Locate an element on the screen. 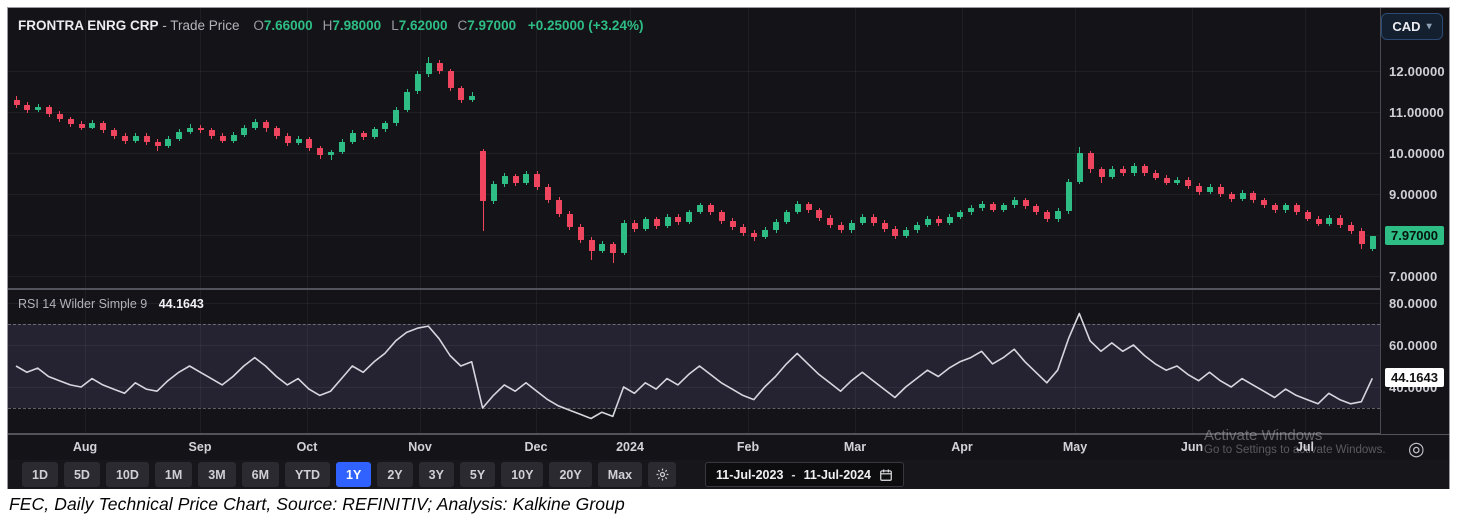  price-change: +0.25000 (+3.24%) is located at coordinates (585, 25).